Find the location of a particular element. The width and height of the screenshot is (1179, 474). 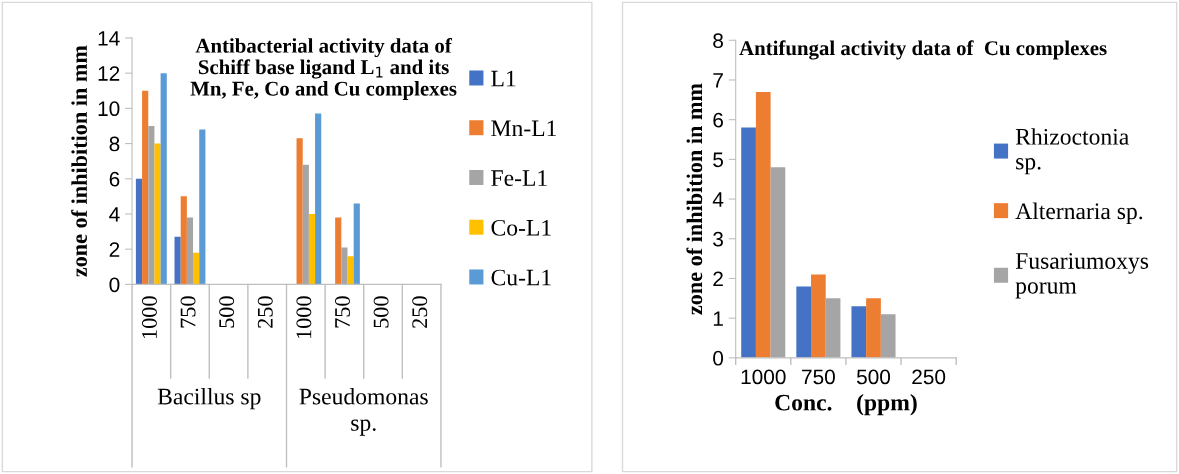

text: Bacillus sp is located at coordinates (209, 398).